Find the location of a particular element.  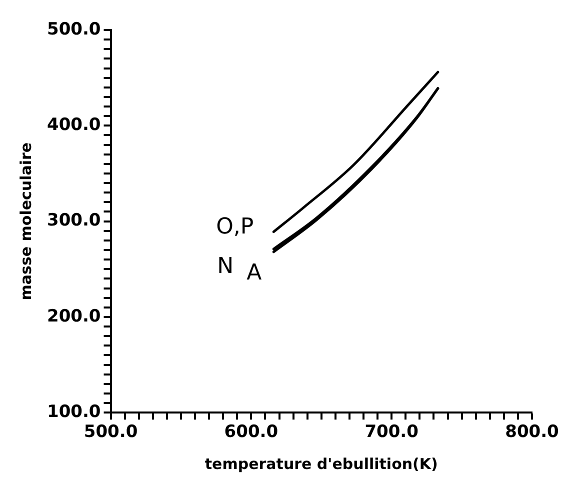

x-tick-label: 500.0 is located at coordinates (111, 432).